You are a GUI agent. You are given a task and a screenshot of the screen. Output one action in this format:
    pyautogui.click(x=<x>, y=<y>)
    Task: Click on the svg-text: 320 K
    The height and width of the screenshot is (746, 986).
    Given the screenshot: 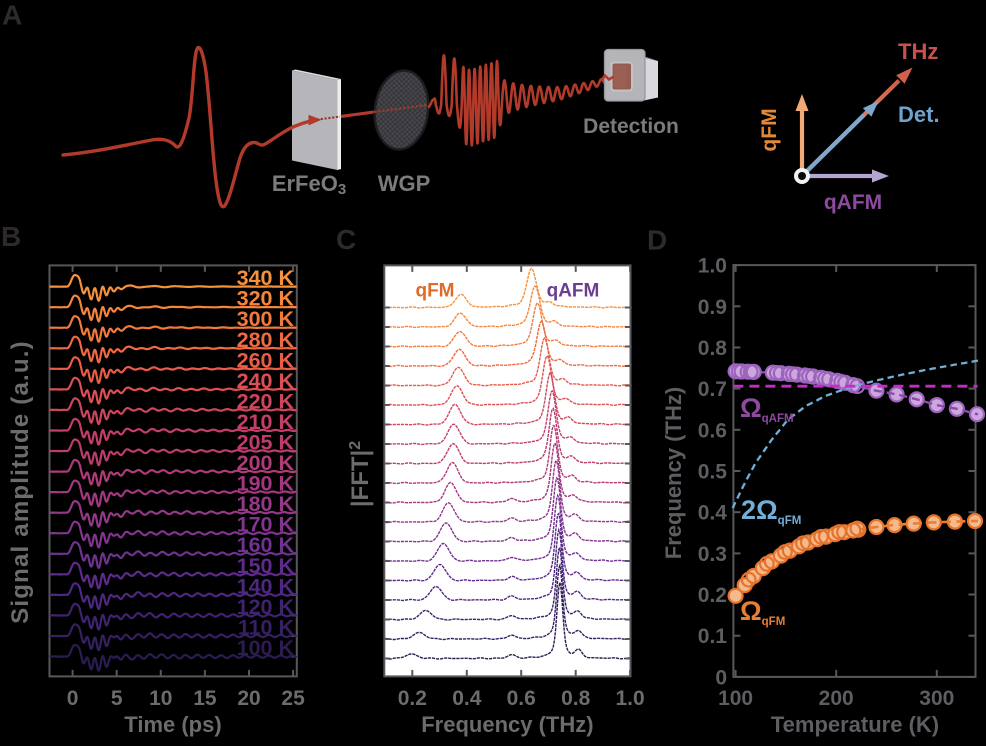 What is the action you would take?
    pyautogui.click(x=266, y=299)
    